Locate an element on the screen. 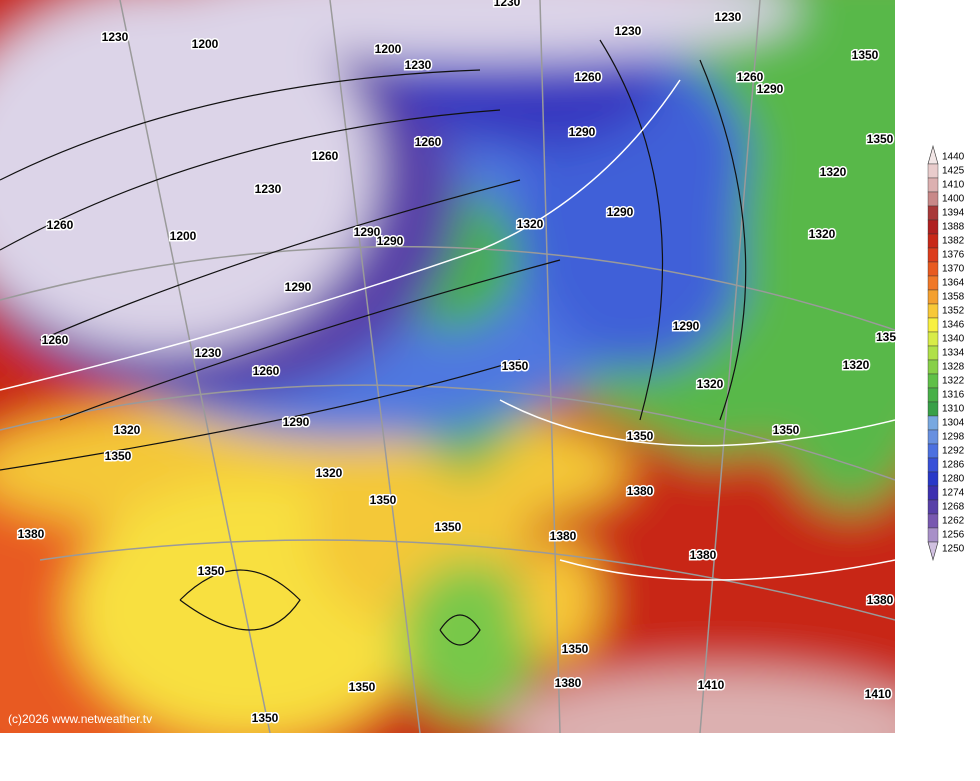  legend-label: 1394 is located at coordinates (953, 213).